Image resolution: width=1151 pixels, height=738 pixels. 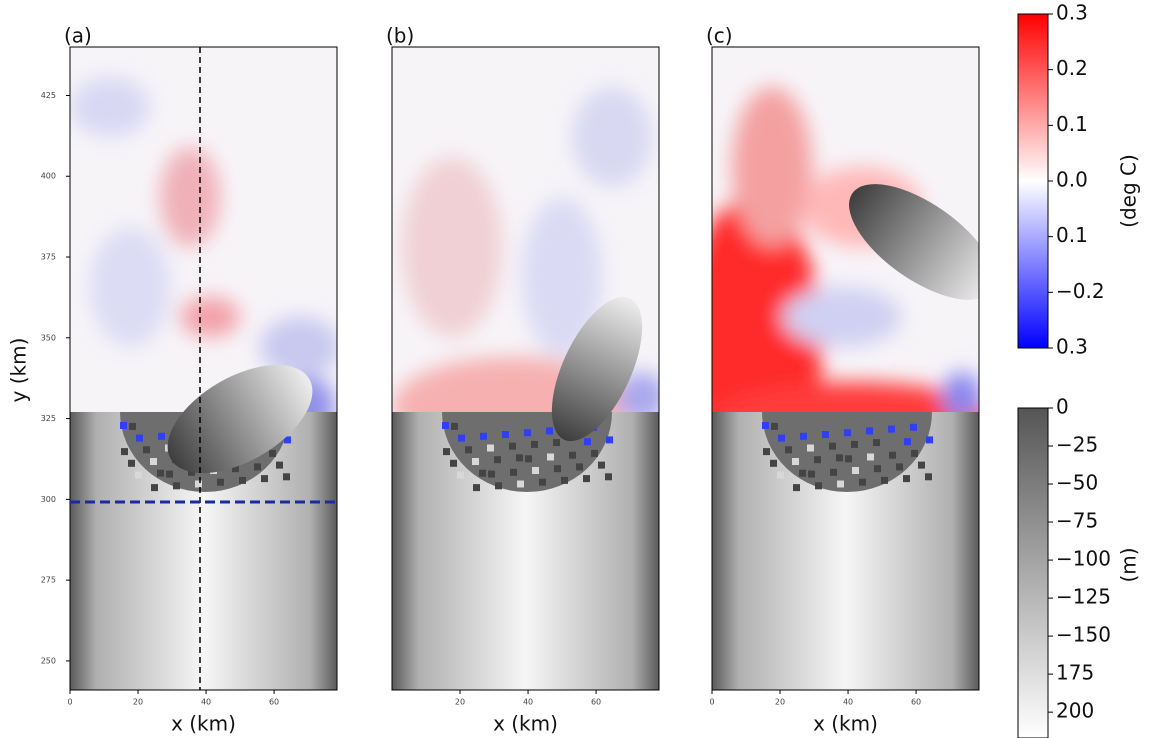 I want to click on colorbar-label: (m), so click(x=1129, y=564).